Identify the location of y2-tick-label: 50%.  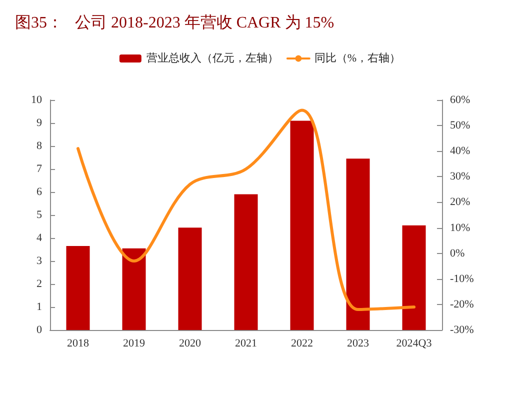
(460, 126).